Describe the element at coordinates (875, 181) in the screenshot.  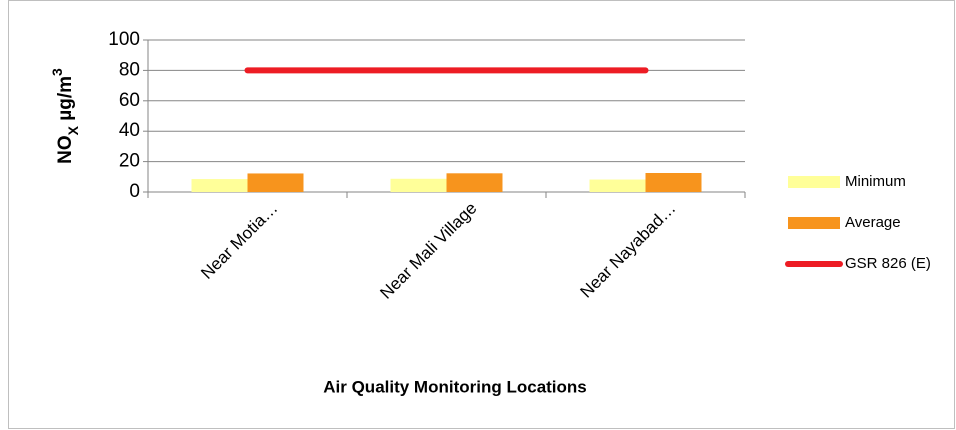
I see `legend-label: Minimum` at that location.